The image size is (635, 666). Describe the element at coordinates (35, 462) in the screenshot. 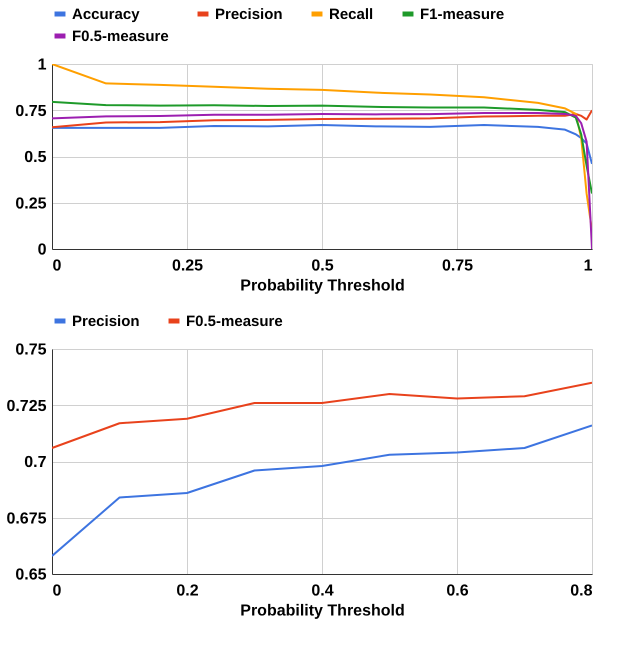

I see `y-tick-label: 0.7` at that location.